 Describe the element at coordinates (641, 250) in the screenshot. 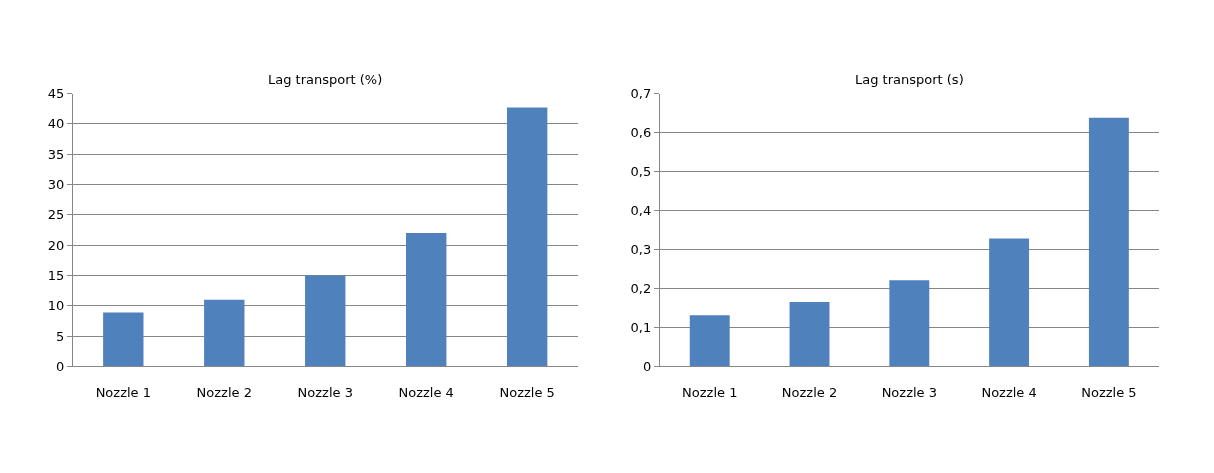

I see `y-tick-label: 0,3` at that location.